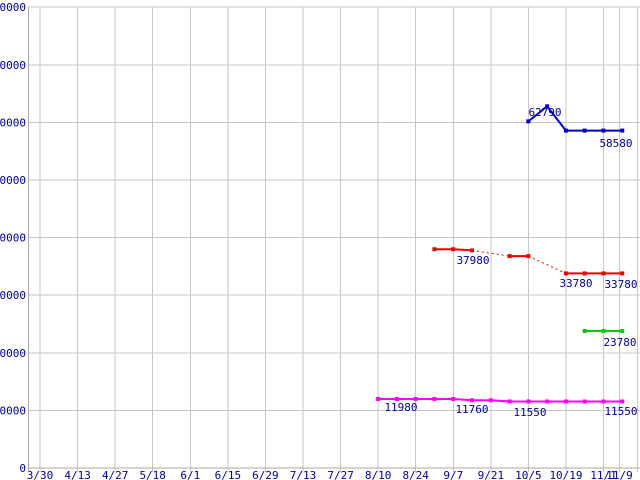  Describe the element at coordinates (500, 400) in the screenshot. I see `magenta-series-line` at that location.